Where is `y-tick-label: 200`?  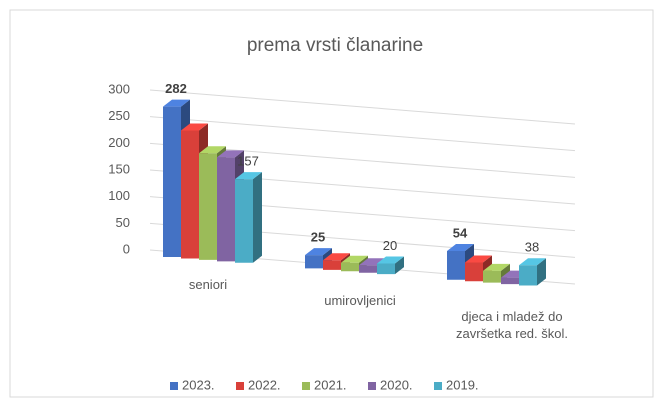
y-tick-label: 200 is located at coordinates (119, 142).